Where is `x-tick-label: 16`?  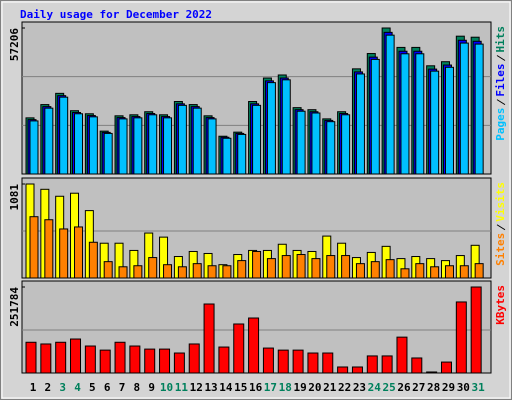
x-tick-label: 16 is located at coordinates (256, 387).